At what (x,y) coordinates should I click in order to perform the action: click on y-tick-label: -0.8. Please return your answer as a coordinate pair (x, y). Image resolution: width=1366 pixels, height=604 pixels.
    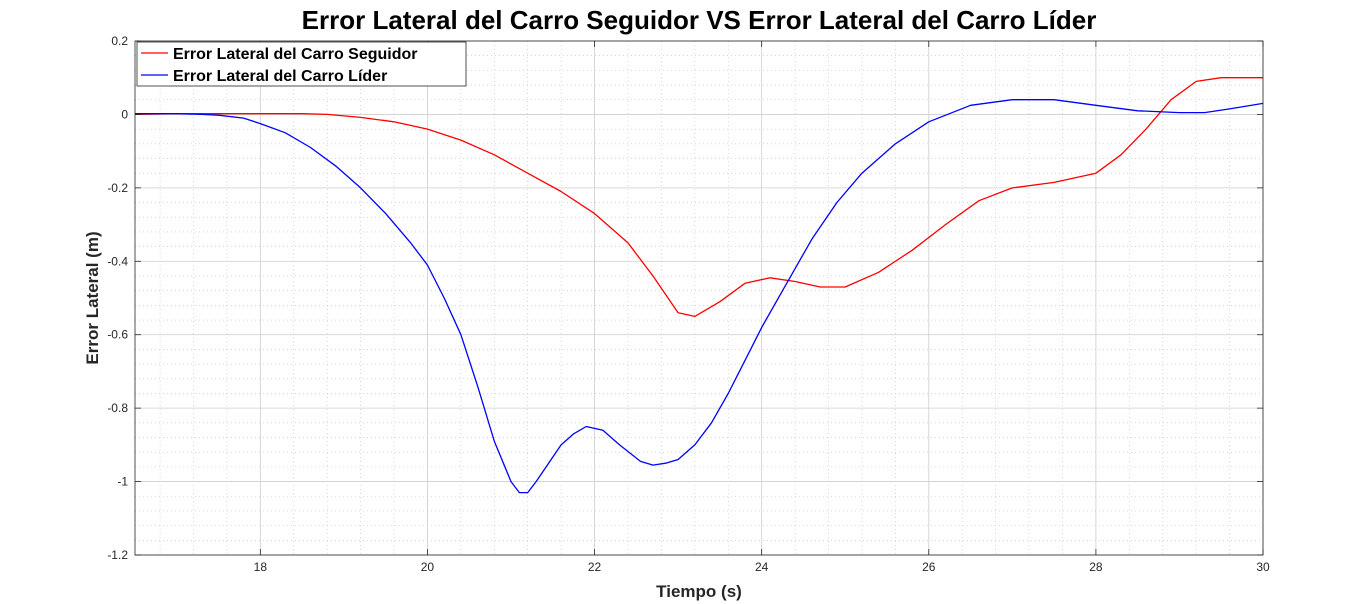
    Looking at the image, I should click on (117, 408).